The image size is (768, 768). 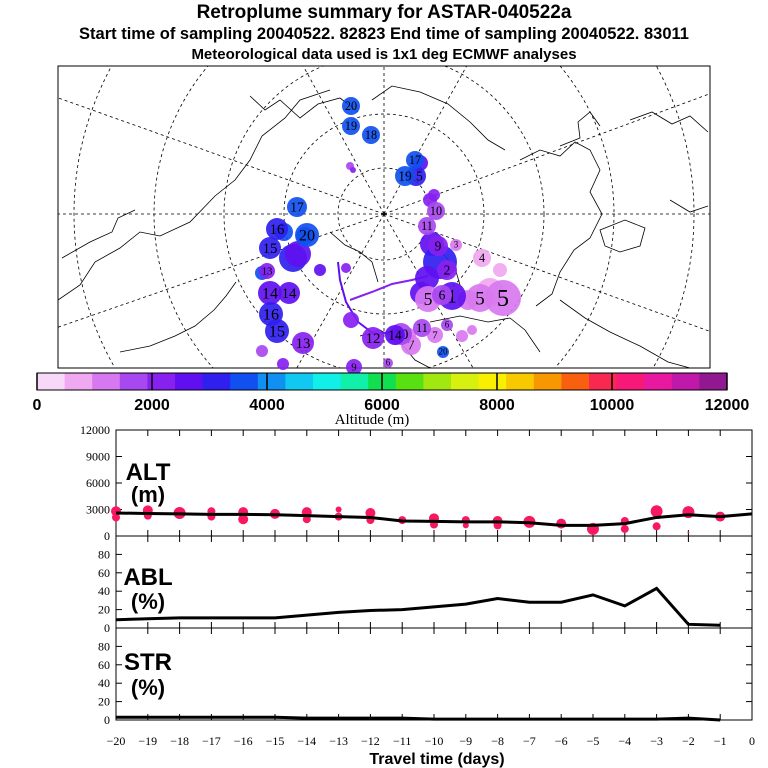 I want to click on cluster-label: 2, so click(x=447, y=270).